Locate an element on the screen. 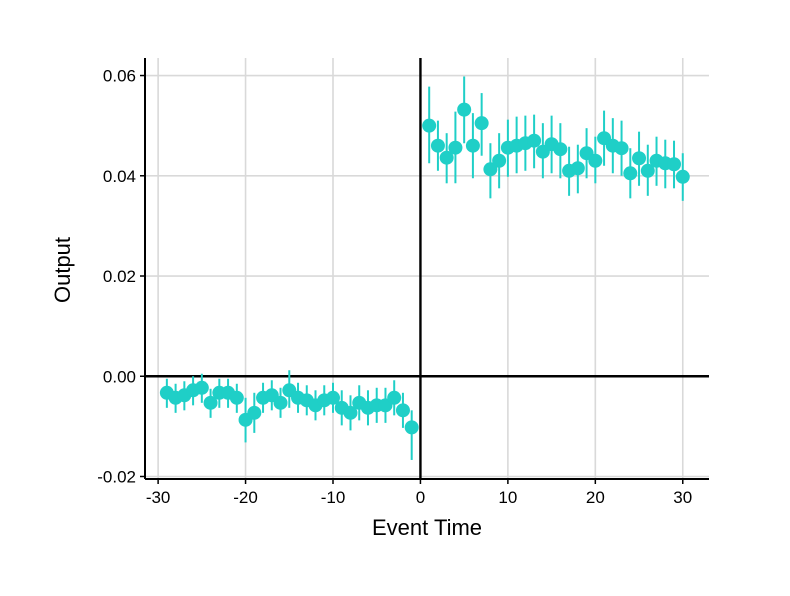 This screenshot has width=790, height=596. x-axis-title: Event Time is located at coordinates (427, 527).